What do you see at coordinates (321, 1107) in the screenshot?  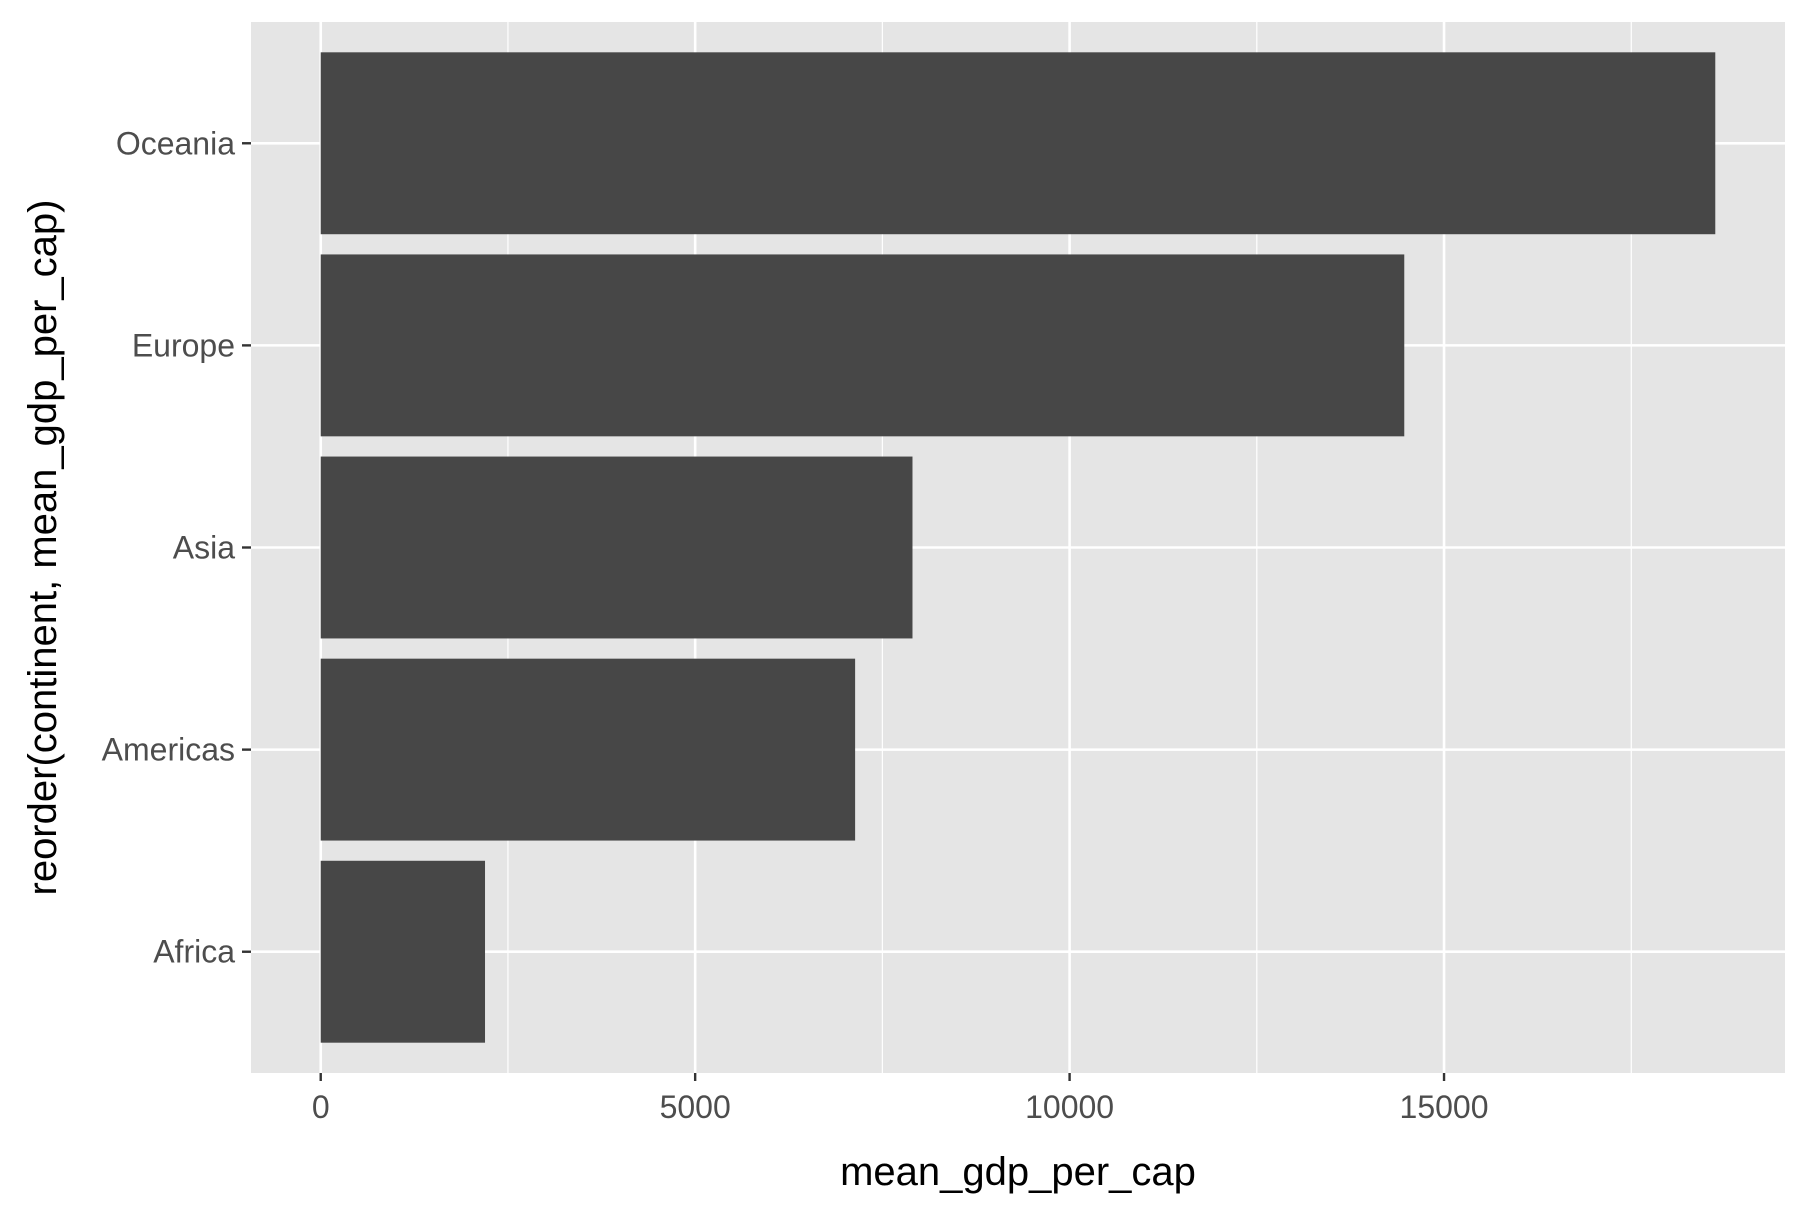 I see `x-tick-label: 0` at bounding box center [321, 1107].